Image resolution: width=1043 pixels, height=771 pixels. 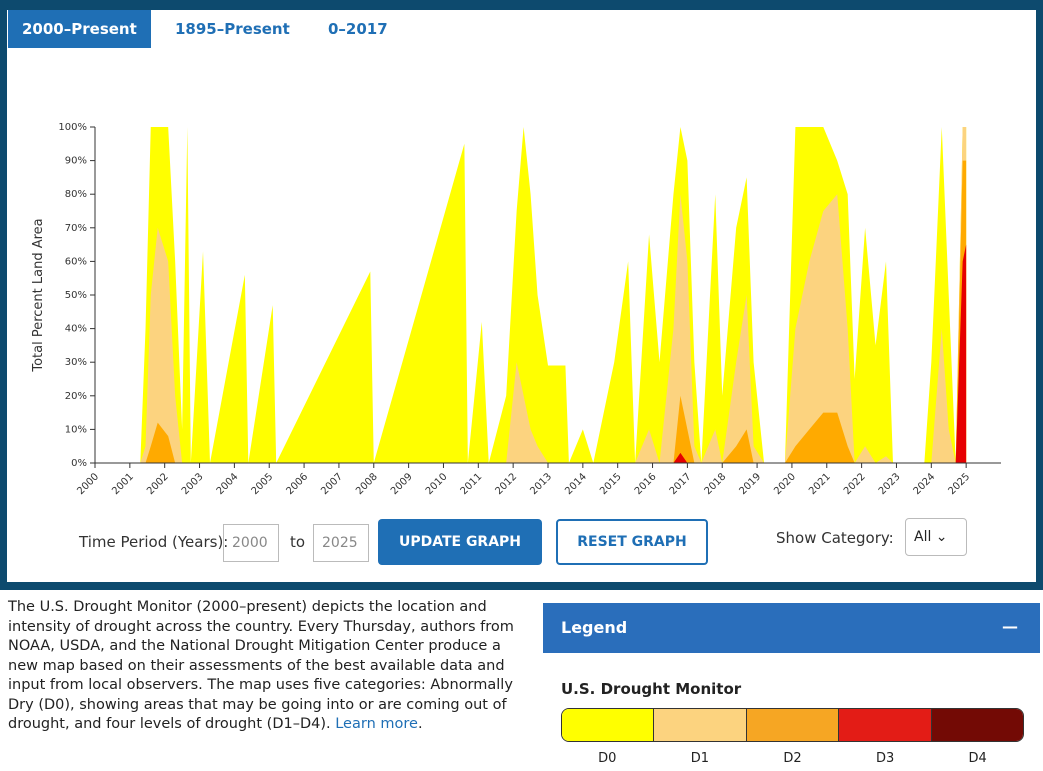 I want to click on x-tick-label: 2015, so click(x=611, y=484).